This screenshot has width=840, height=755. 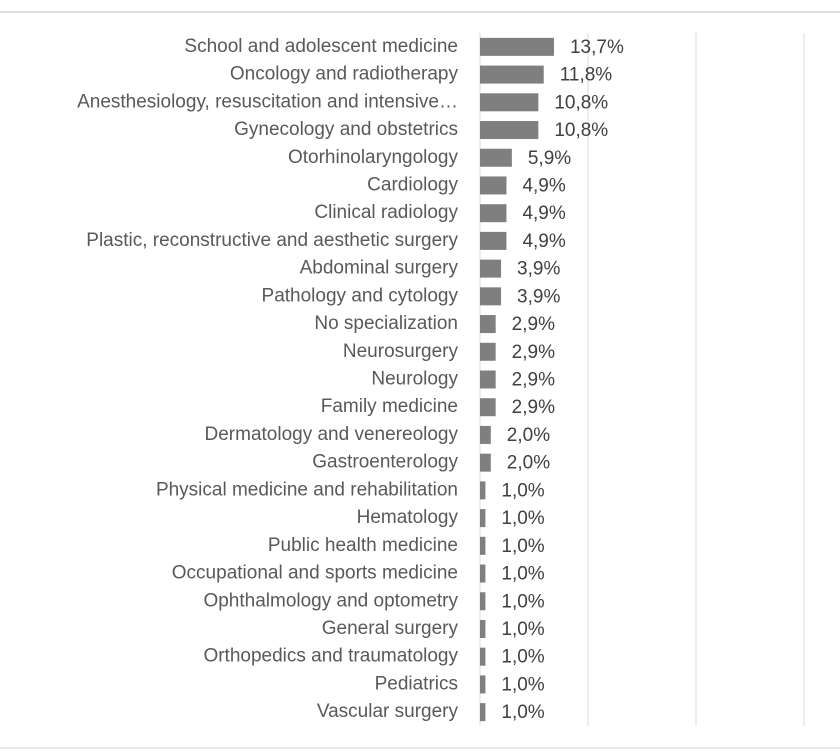 What do you see at coordinates (597, 47) in the screenshot?
I see `value-label: 13,7%` at bounding box center [597, 47].